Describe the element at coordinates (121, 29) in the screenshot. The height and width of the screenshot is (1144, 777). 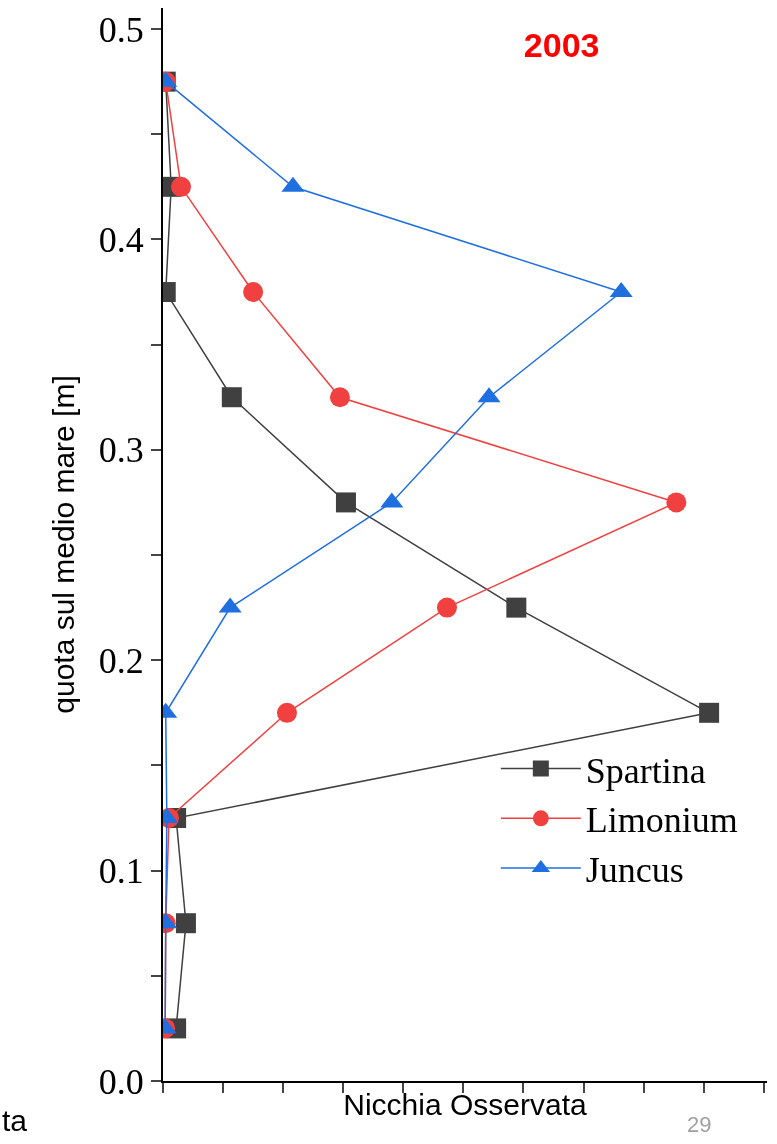
I see `y-tick-label: 0.5` at that location.